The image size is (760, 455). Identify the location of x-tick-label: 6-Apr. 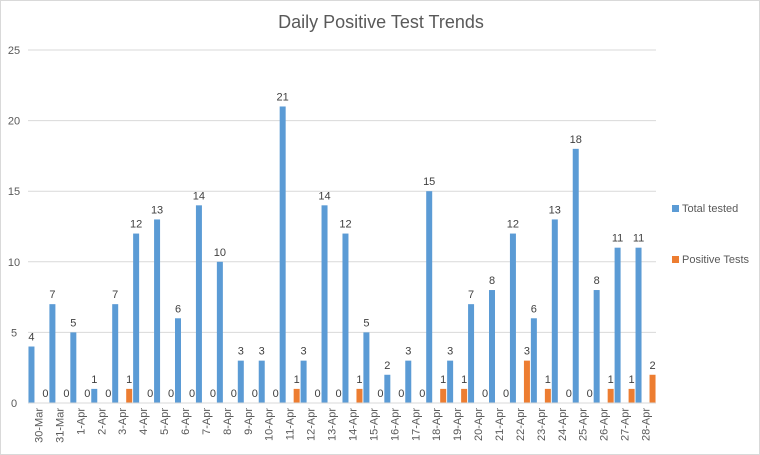
(186, 421).